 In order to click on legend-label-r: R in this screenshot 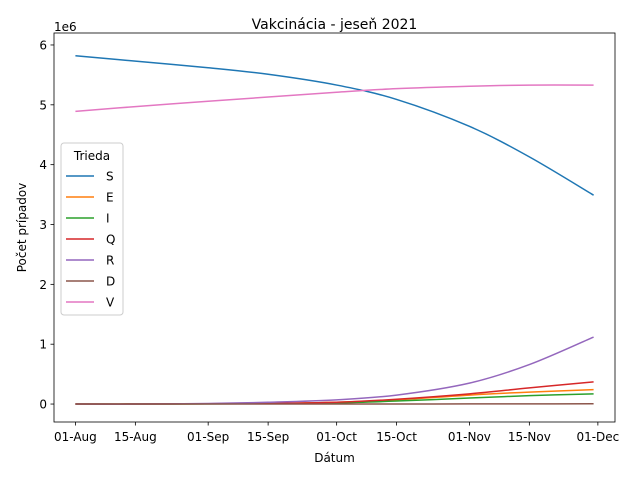, I will do `click(110, 261)`.